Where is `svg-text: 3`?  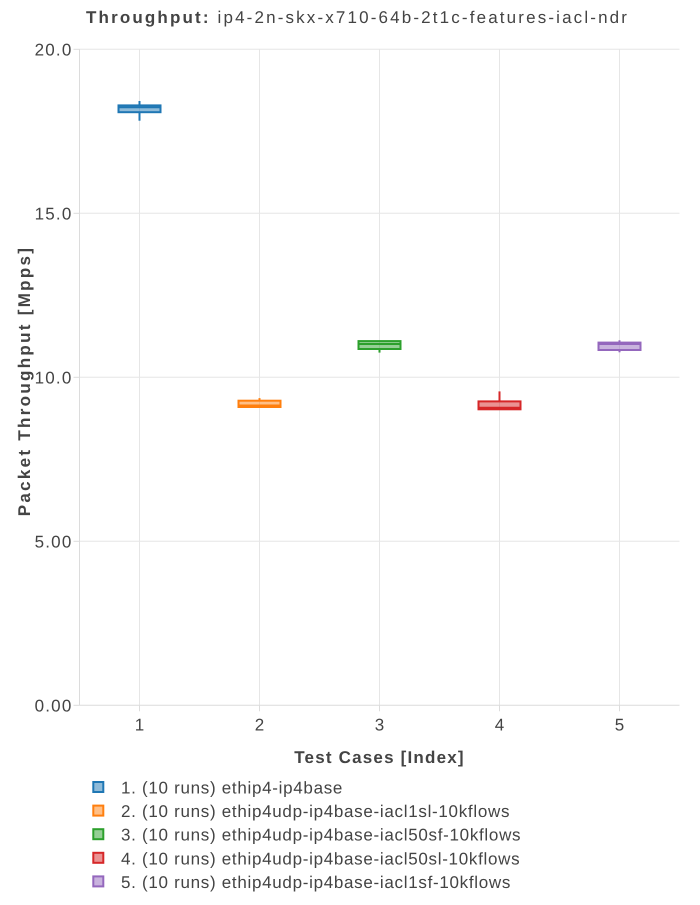
svg-text: 3 is located at coordinates (379, 724).